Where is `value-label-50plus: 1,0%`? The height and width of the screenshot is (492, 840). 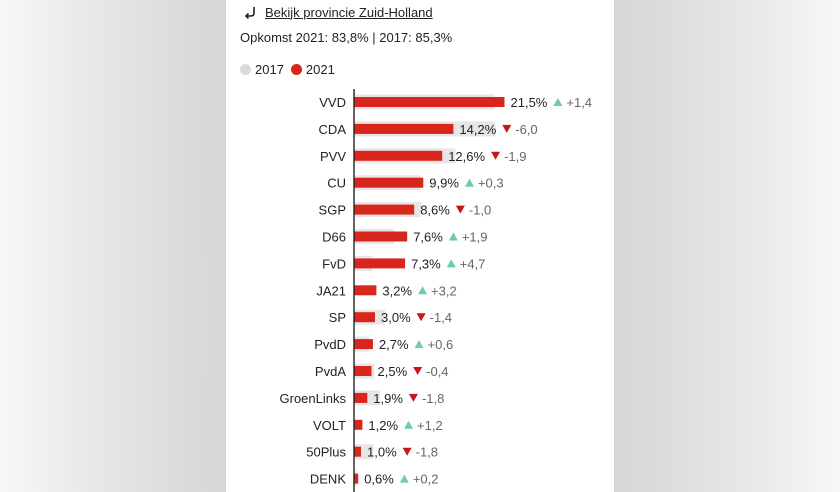 value-label-50plus: 1,0% is located at coordinates (382, 452).